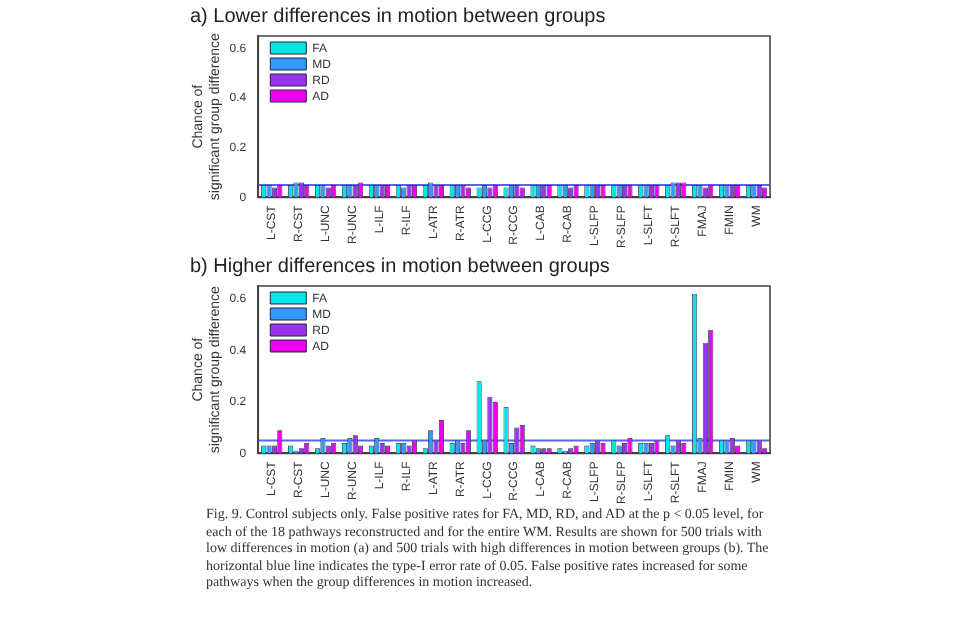 The image size is (960, 640). I want to click on chart-title: a) Lower differences in motion between groups, so click(398, 16).